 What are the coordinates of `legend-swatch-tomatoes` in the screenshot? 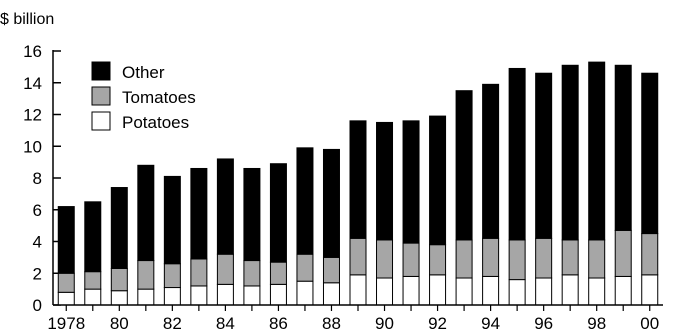 It's located at (101, 96).